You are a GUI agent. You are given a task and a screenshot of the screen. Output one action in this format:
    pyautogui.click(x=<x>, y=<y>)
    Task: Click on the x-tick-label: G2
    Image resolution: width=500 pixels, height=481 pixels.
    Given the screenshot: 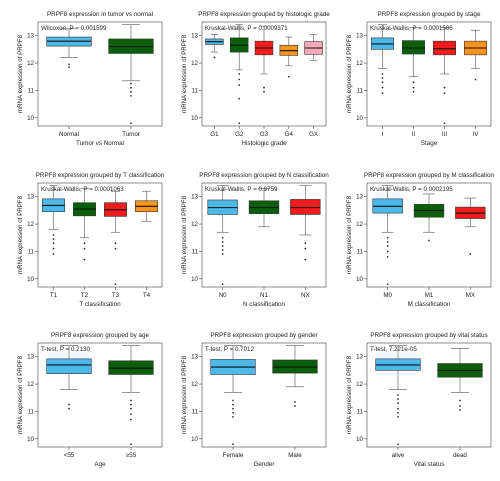 What is the action you would take?
    pyautogui.click(x=239, y=134)
    